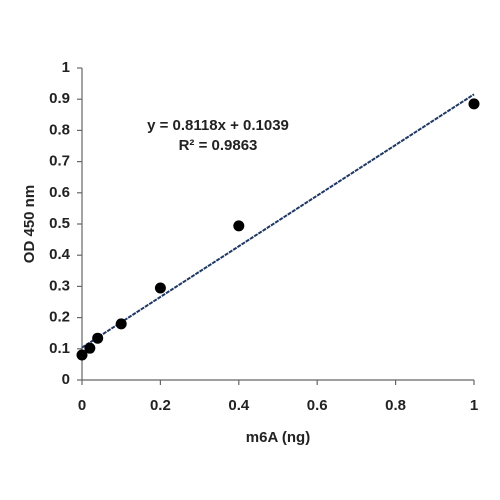  Describe the element at coordinates (239, 405) in the screenshot. I see `x-tick-label: 0.4` at that location.